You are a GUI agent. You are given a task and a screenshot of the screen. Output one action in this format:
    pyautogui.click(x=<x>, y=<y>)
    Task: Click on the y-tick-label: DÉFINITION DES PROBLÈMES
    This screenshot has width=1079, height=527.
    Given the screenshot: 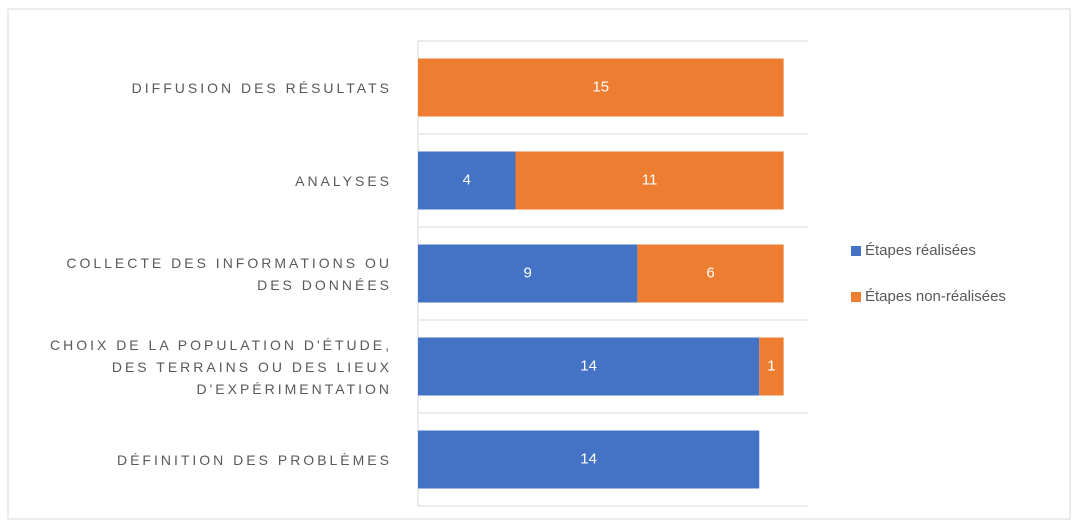 What is the action you would take?
    pyautogui.click(x=254, y=459)
    